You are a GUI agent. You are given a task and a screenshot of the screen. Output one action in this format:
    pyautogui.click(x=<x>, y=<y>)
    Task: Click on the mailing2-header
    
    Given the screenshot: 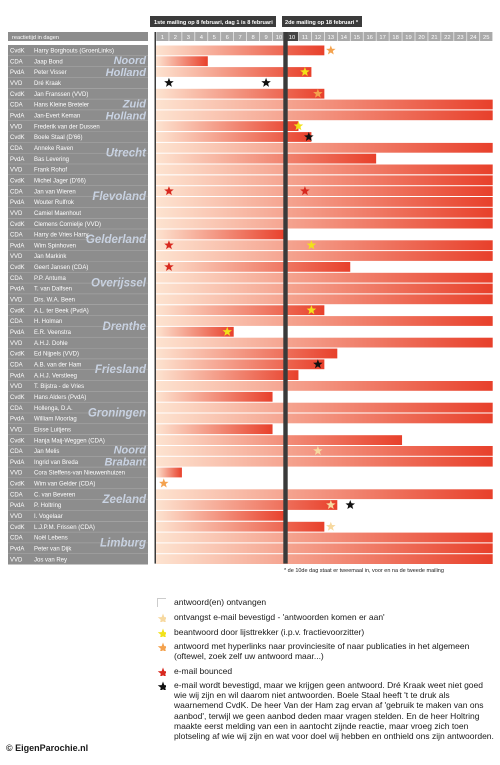 What is the action you would take?
    pyautogui.click(x=322, y=21)
    